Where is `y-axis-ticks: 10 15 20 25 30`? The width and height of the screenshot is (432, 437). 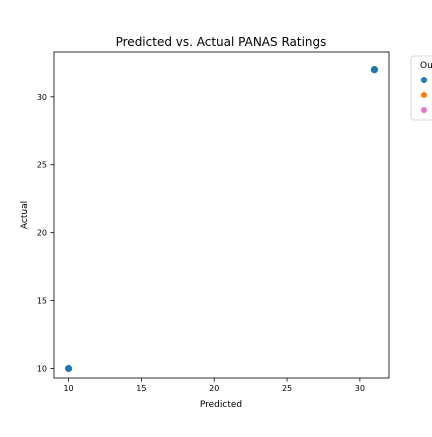 y-axis-ticks: 10 15 20 25 30 is located at coordinates (45, 233).